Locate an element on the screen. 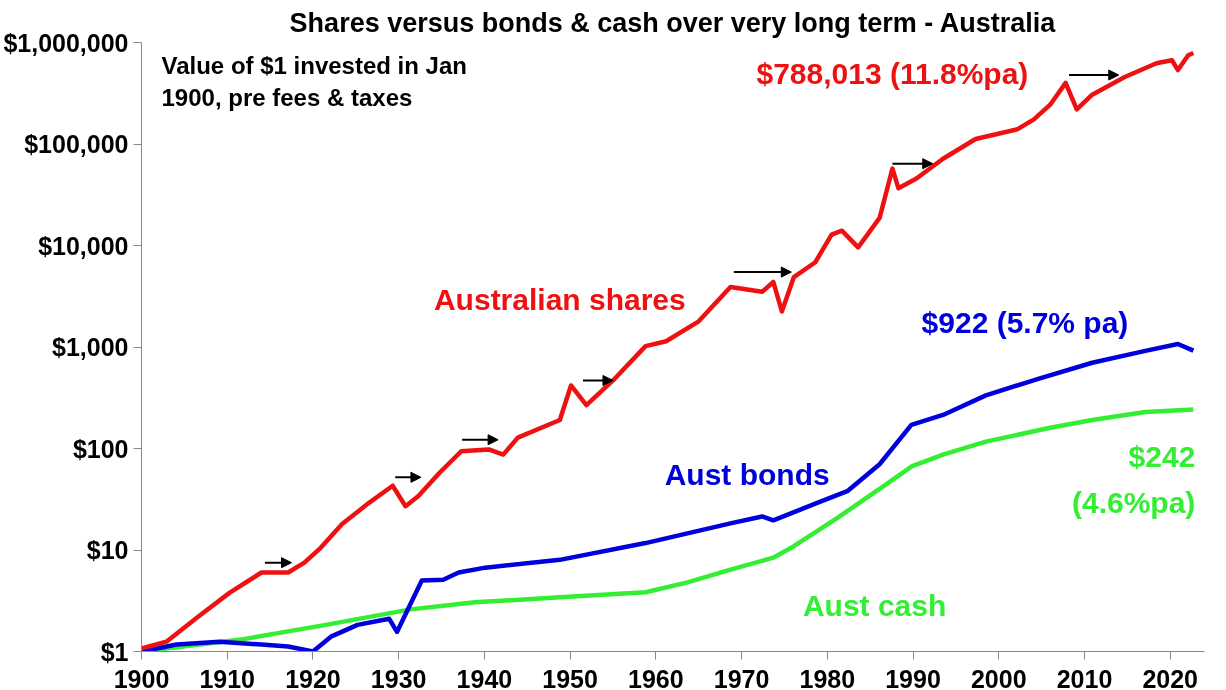  series-label: Aust bonds is located at coordinates (747, 474).